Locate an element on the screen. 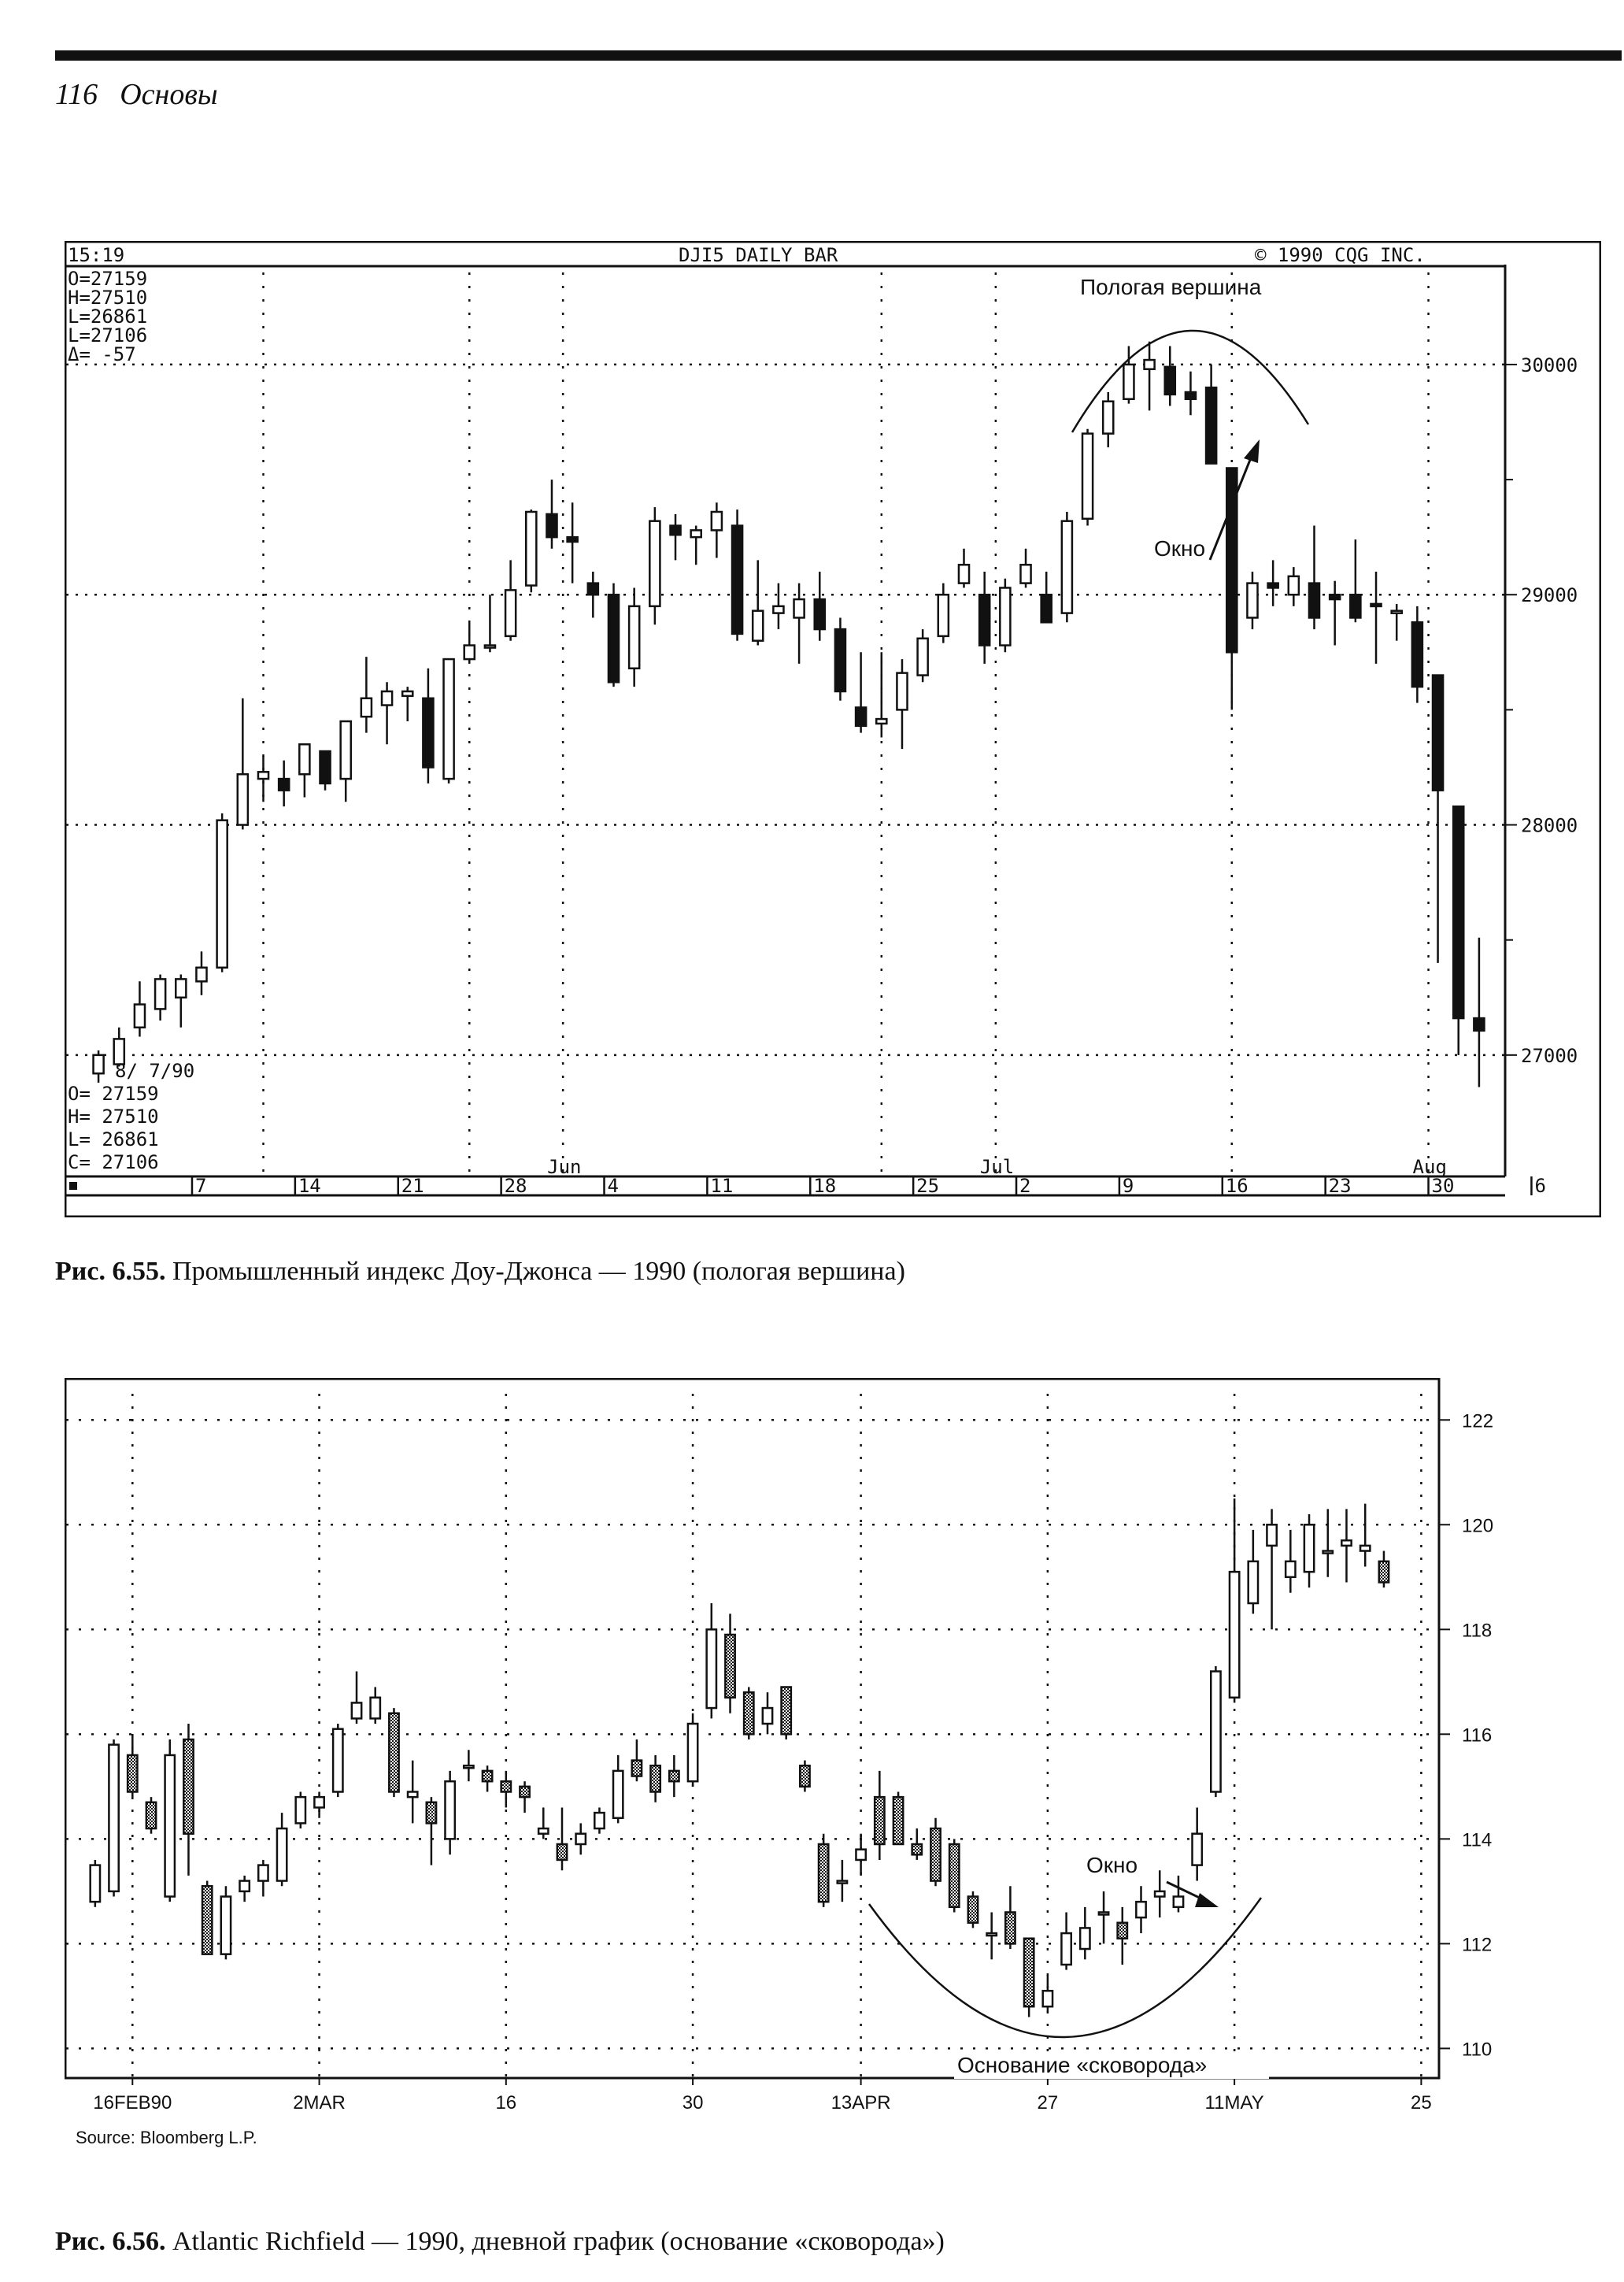  chart-copyright: © 1990 CQG INC. is located at coordinates (1340, 255).